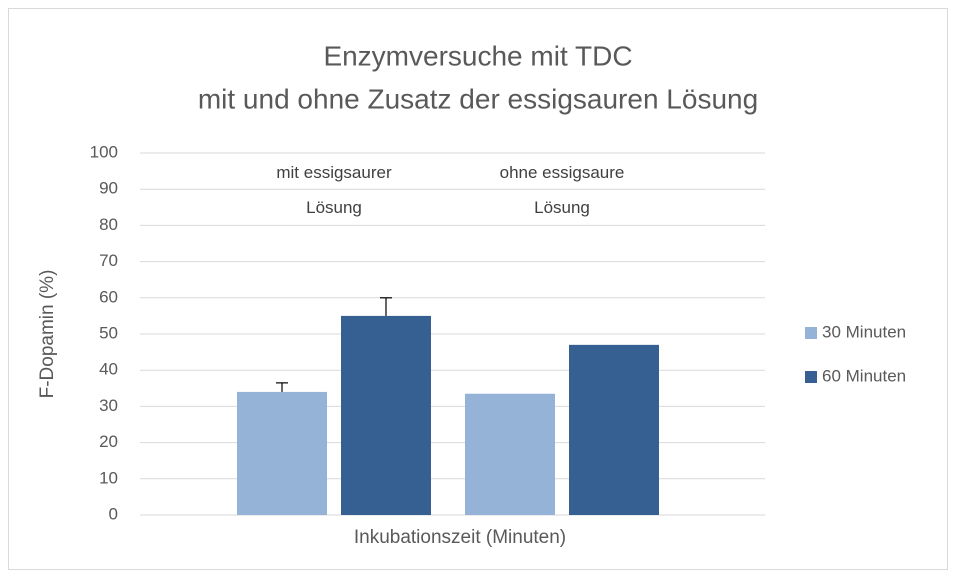 Image resolution: width=955 pixels, height=578 pixels. I want to click on y-tick-label: 80, so click(108, 224).